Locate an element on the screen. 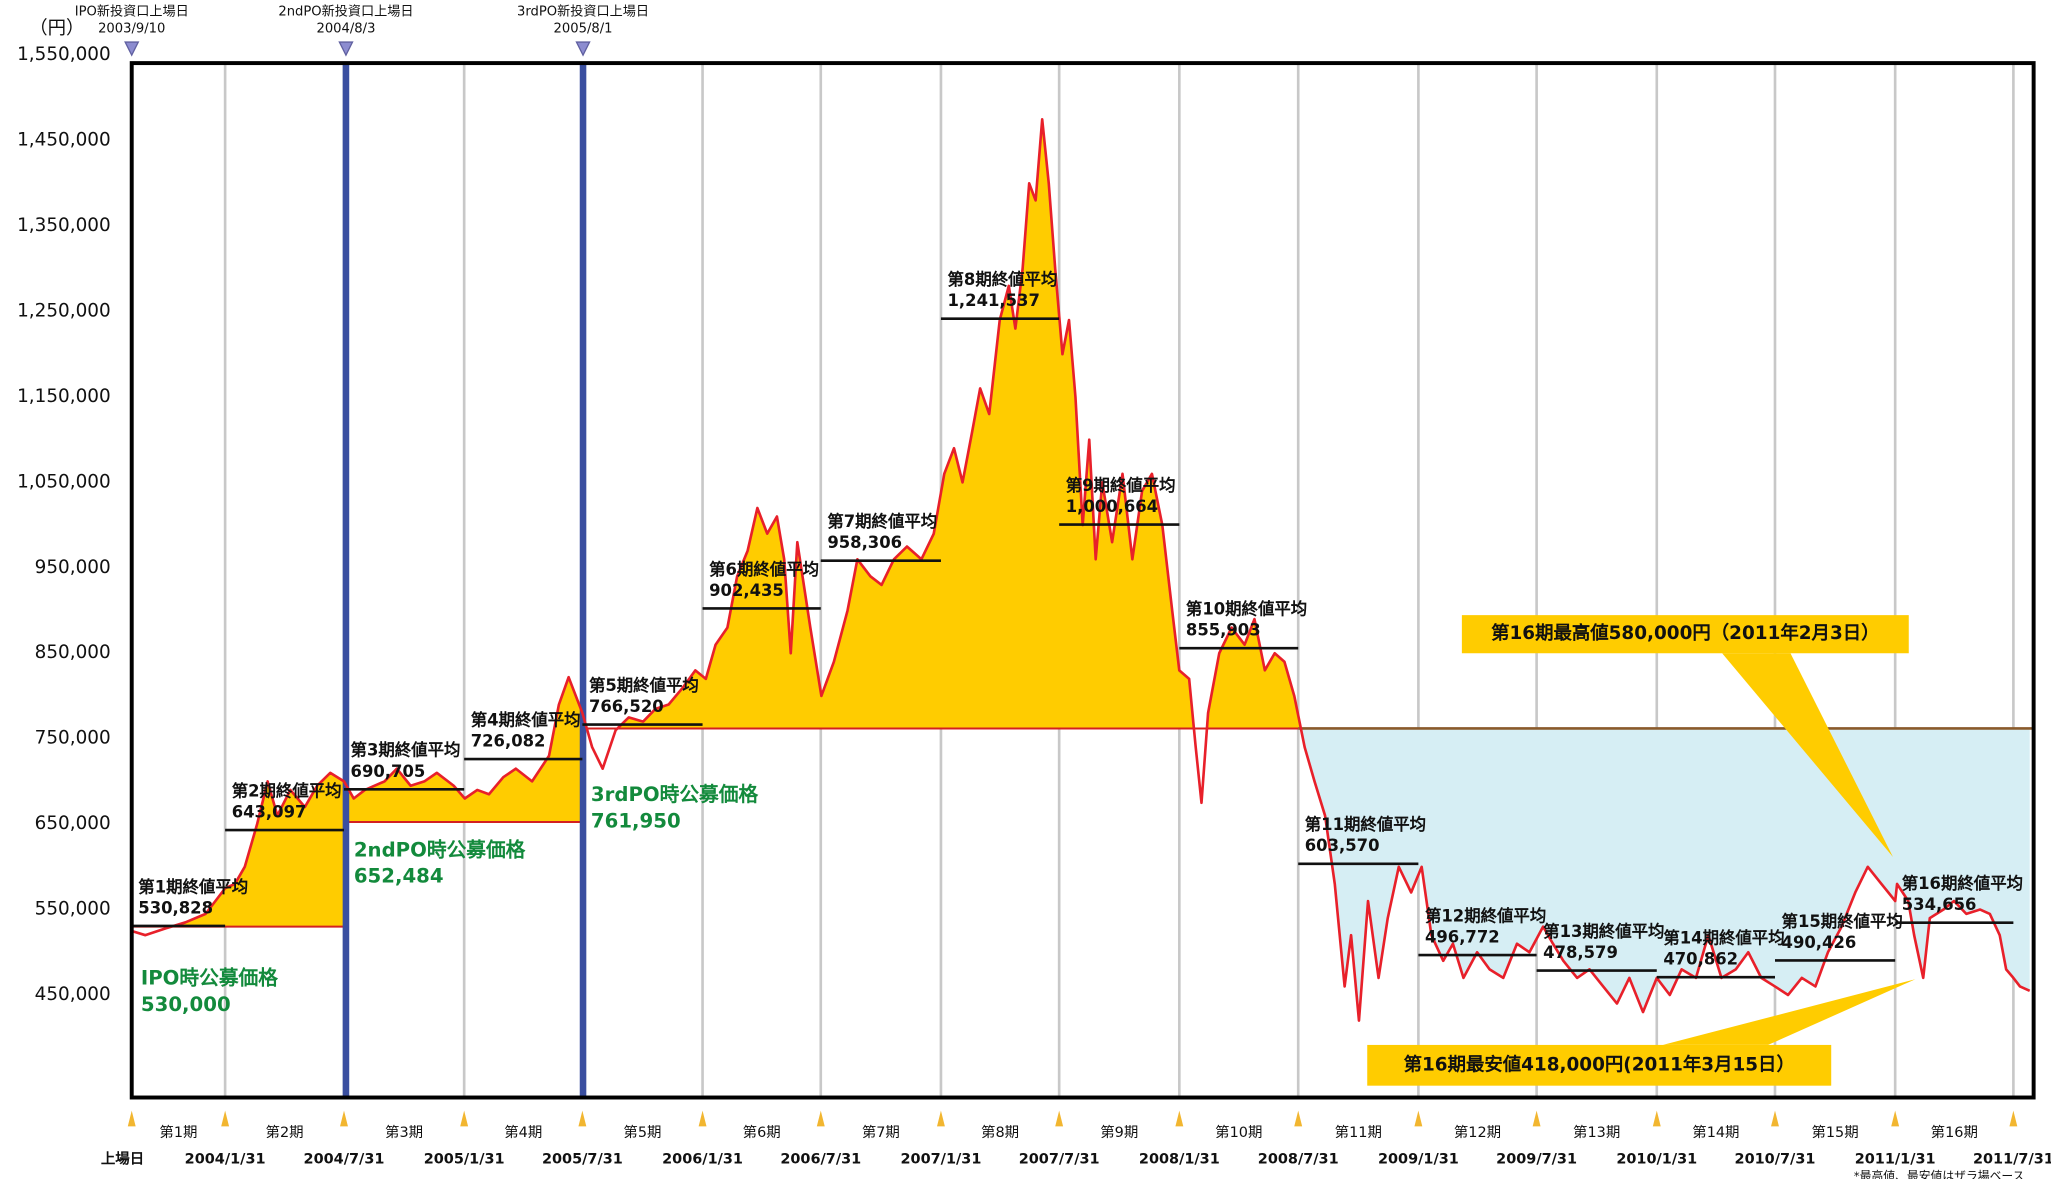 The height and width of the screenshot is (1179, 2051). average-value: 530,828 is located at coordinates (175, 907).